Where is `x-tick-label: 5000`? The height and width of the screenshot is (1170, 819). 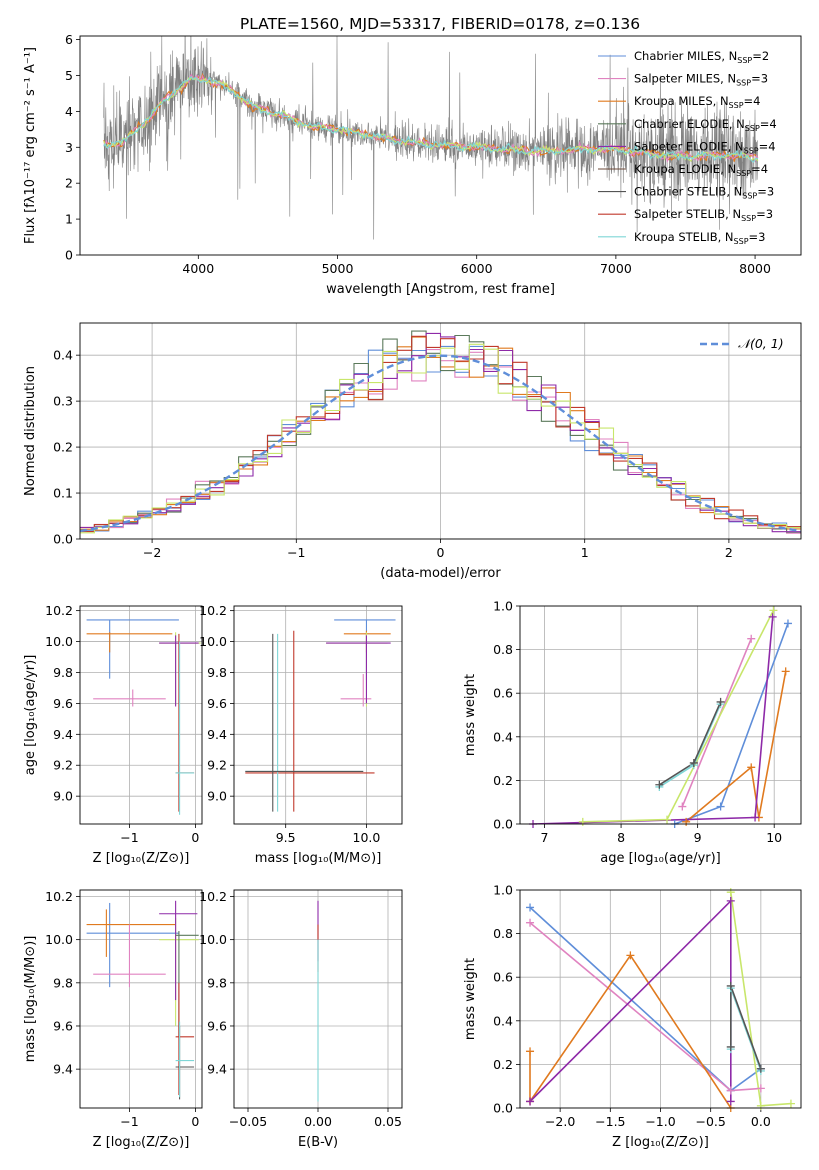 x-tick-label: 5000 is located at coordinates (338, 268).